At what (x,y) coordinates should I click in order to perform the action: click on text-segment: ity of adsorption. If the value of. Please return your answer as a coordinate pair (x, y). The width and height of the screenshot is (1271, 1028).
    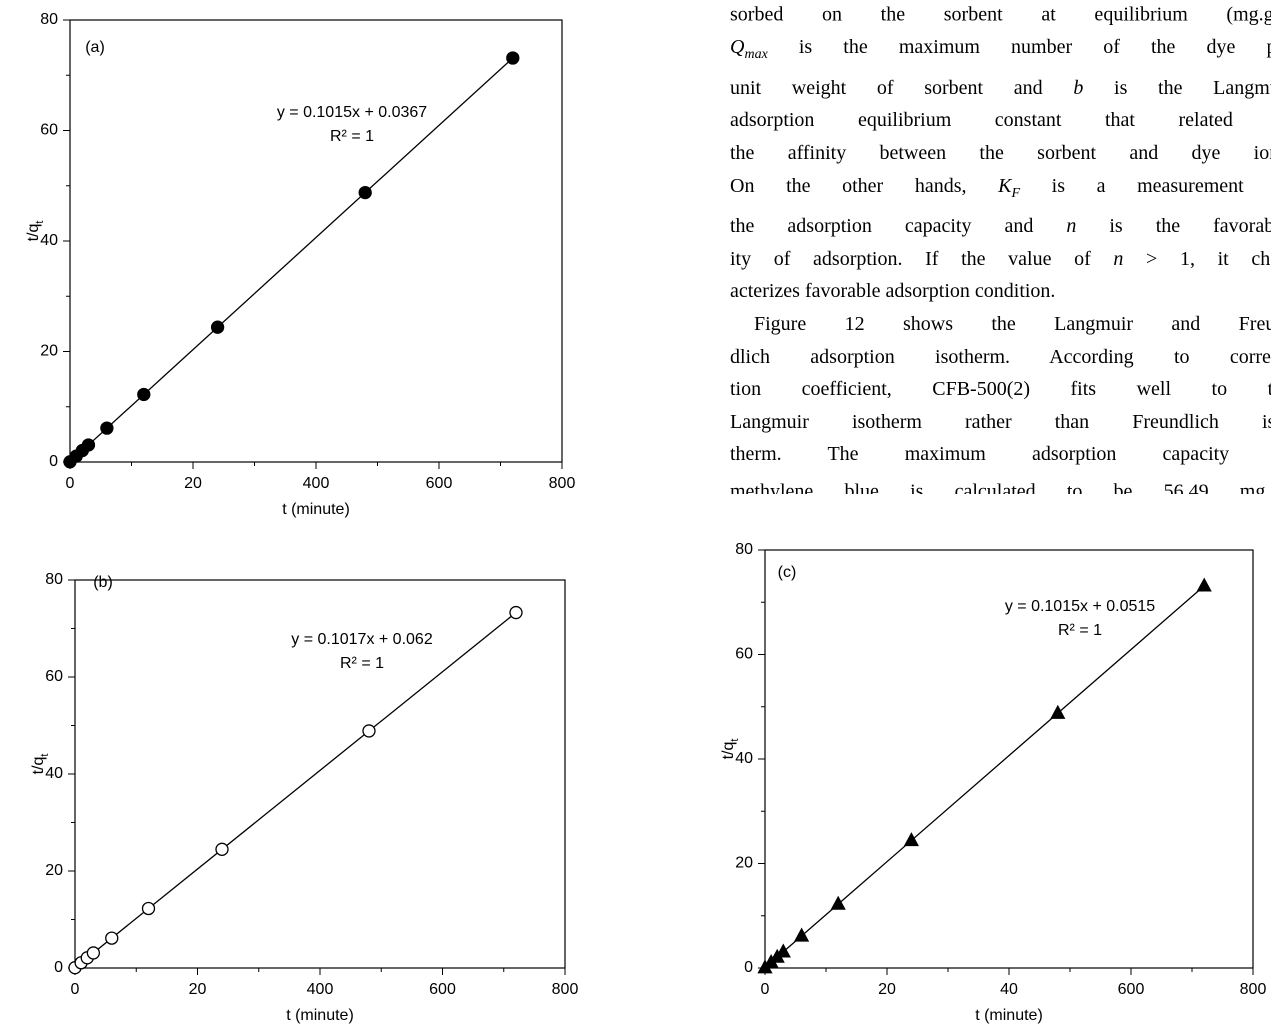
    Looking at the image, I should click on (922, 258).